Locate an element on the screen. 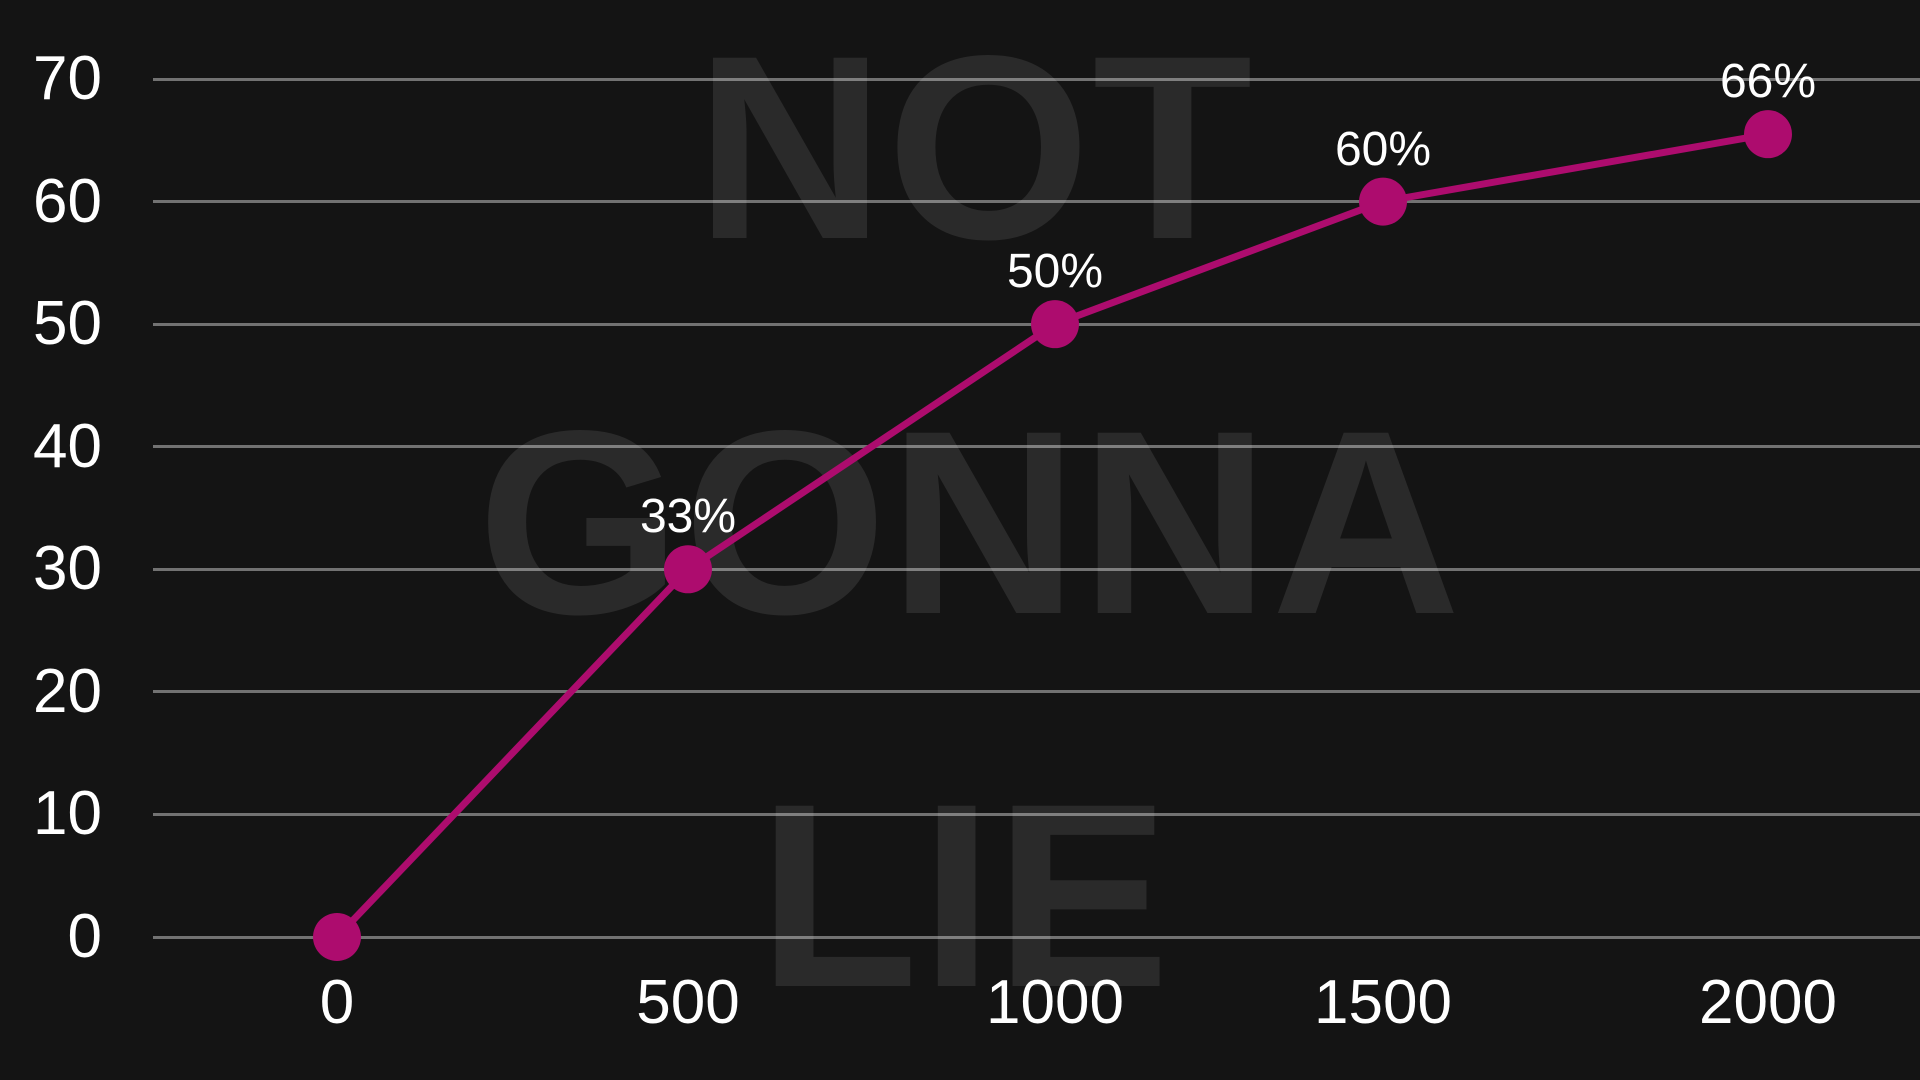 This screenshot has width=1920, height=1080. x-axis-tick-label: 0 is located at coordinates (337, 1002).